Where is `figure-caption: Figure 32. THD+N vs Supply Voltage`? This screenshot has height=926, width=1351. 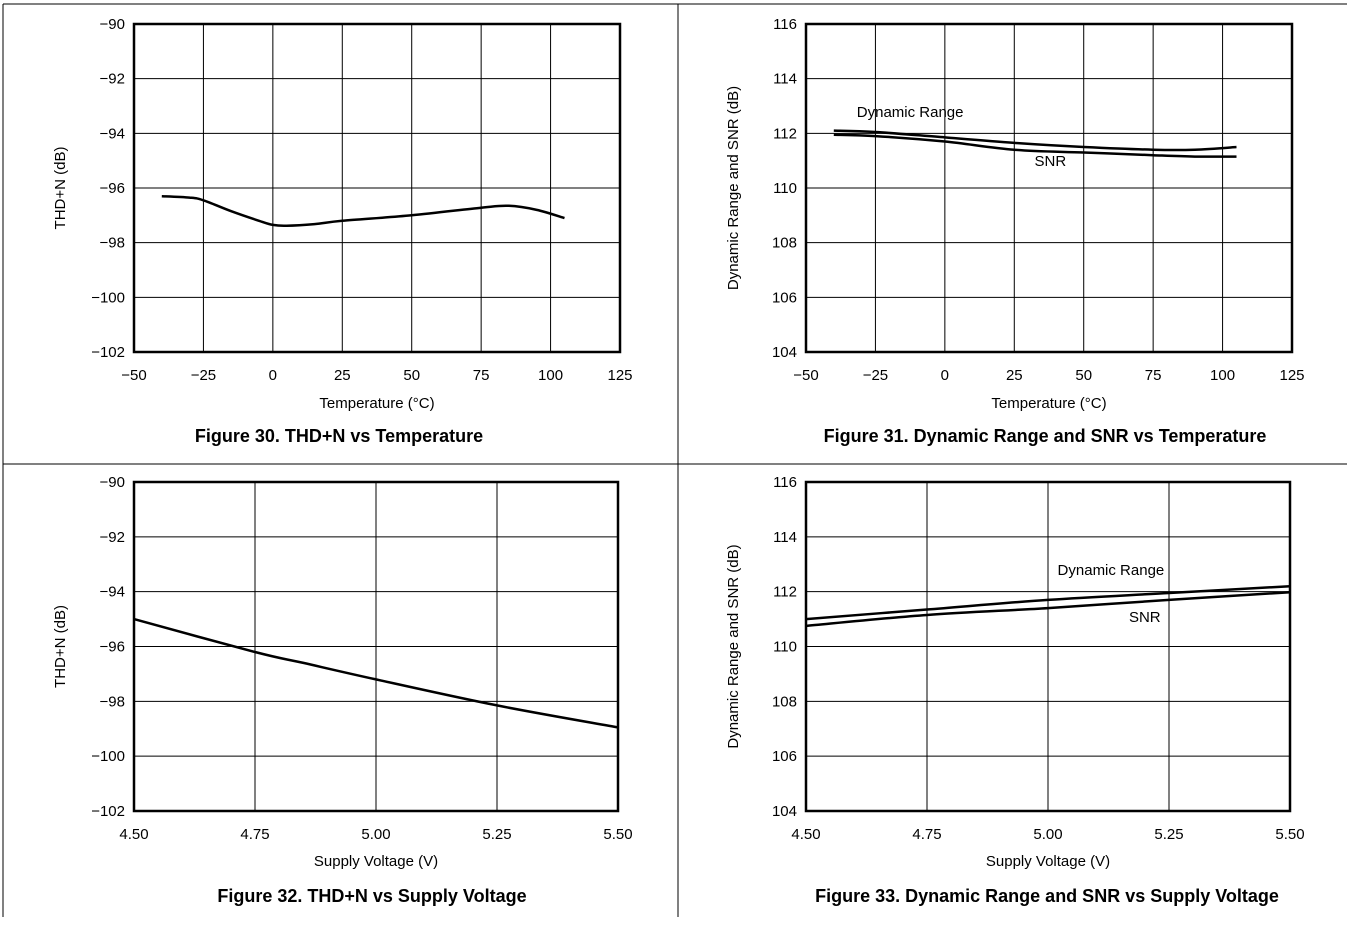
figure-caption: Figure 32. THD+N vs Supply Voltage is located at coordinates (371, 896).